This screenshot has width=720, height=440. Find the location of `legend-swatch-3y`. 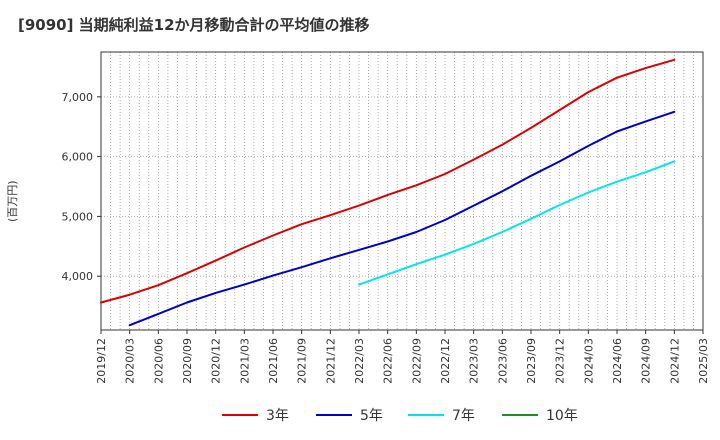

legend-swatch-3y is located at coordinates (240, 415).